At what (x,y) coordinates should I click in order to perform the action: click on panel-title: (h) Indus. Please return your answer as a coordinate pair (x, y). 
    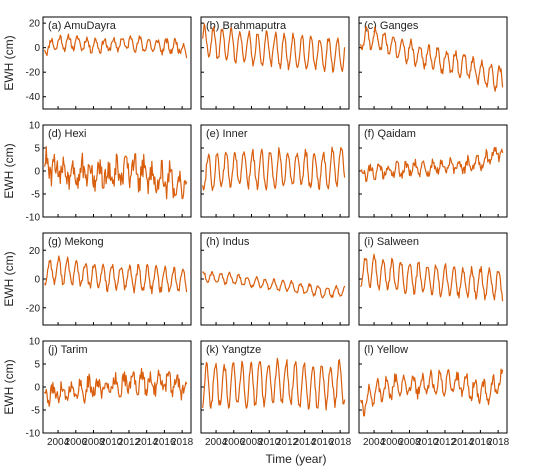
    Looking at the image, I should click on (228, 242).